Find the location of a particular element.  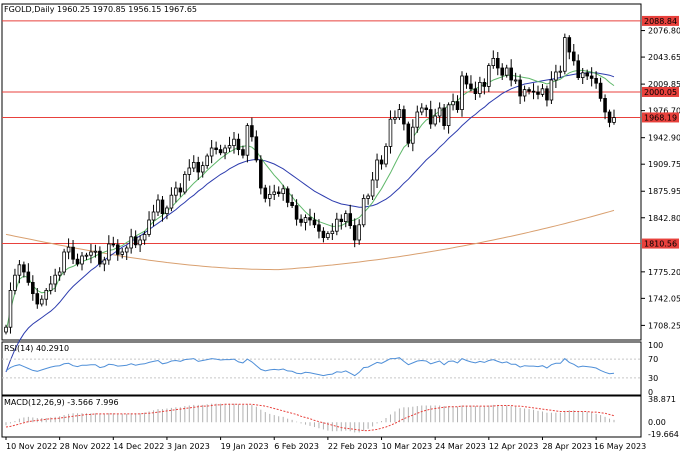

rsi-pane is located at coordinates (321, 368).